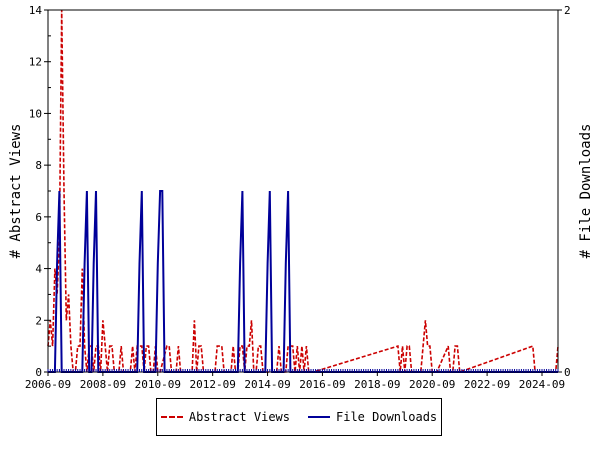 The image size is (600, 450). I want to click on y-left-tick-label: 10, so click(35, 113).